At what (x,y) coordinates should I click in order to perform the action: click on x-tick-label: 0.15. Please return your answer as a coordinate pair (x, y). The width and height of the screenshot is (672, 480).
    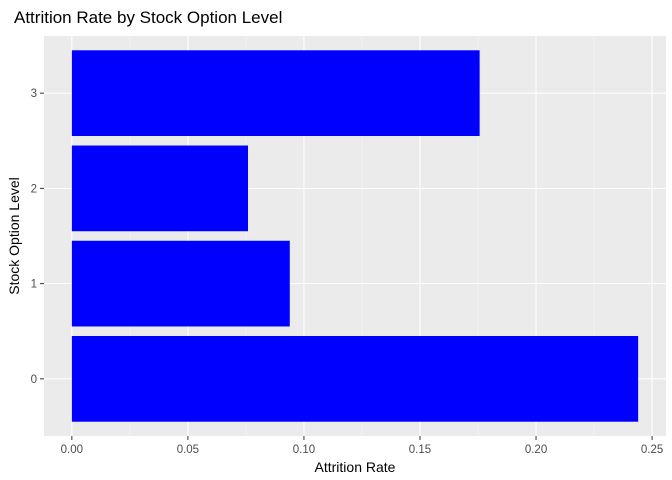
    Looking at the image, I should click on (420, 450).